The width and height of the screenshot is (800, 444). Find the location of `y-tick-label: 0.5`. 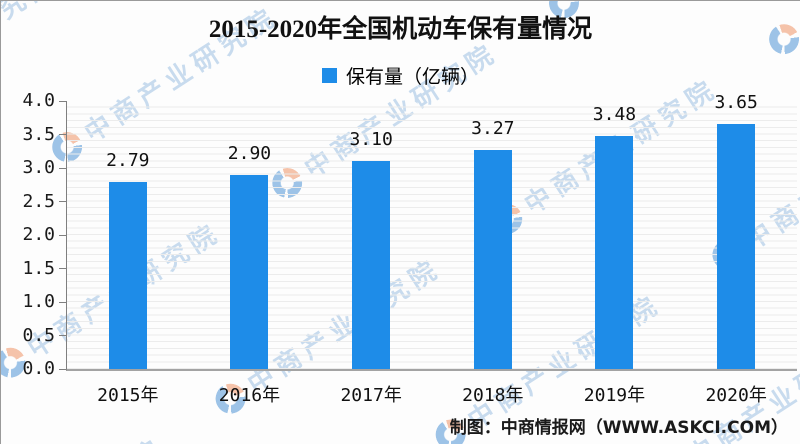

y-tick-label: 0.5 is located at coordinates (38, 335).